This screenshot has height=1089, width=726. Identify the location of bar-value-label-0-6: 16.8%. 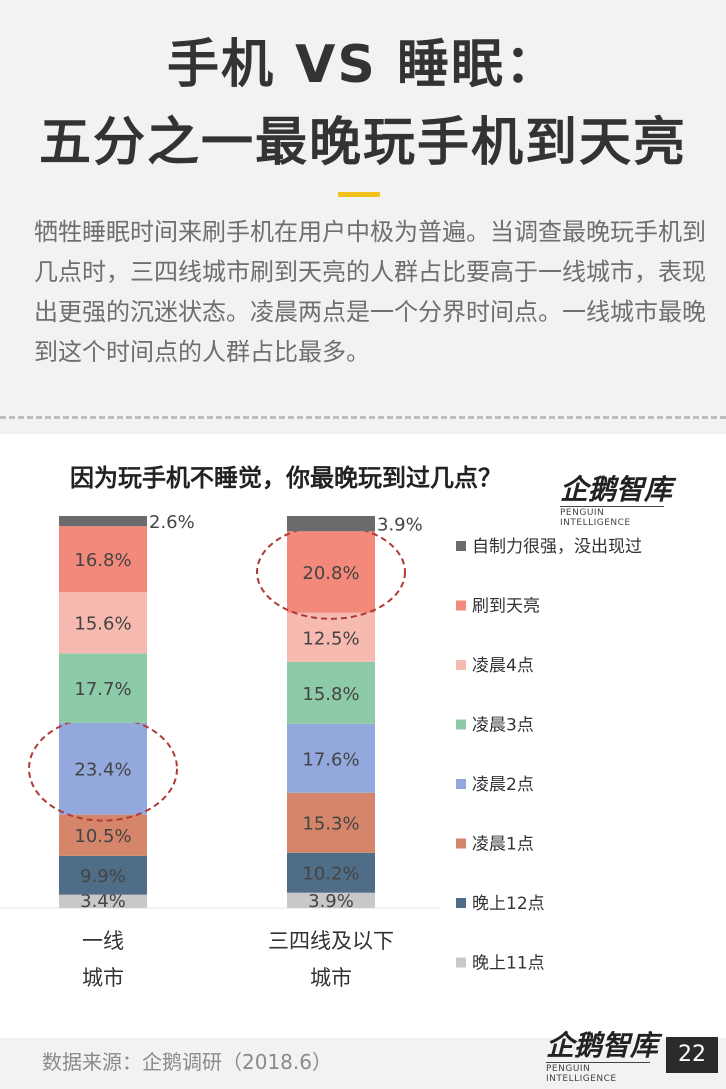
(102, 560).